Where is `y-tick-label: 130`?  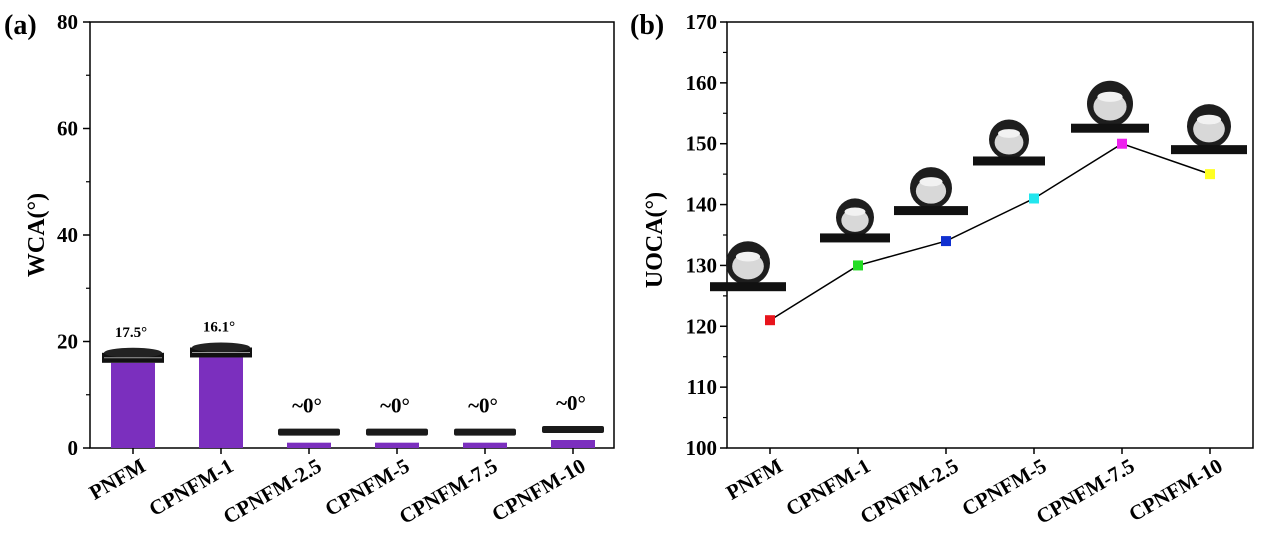 y-tick-label: 130 is located at coordinates (702, 265).